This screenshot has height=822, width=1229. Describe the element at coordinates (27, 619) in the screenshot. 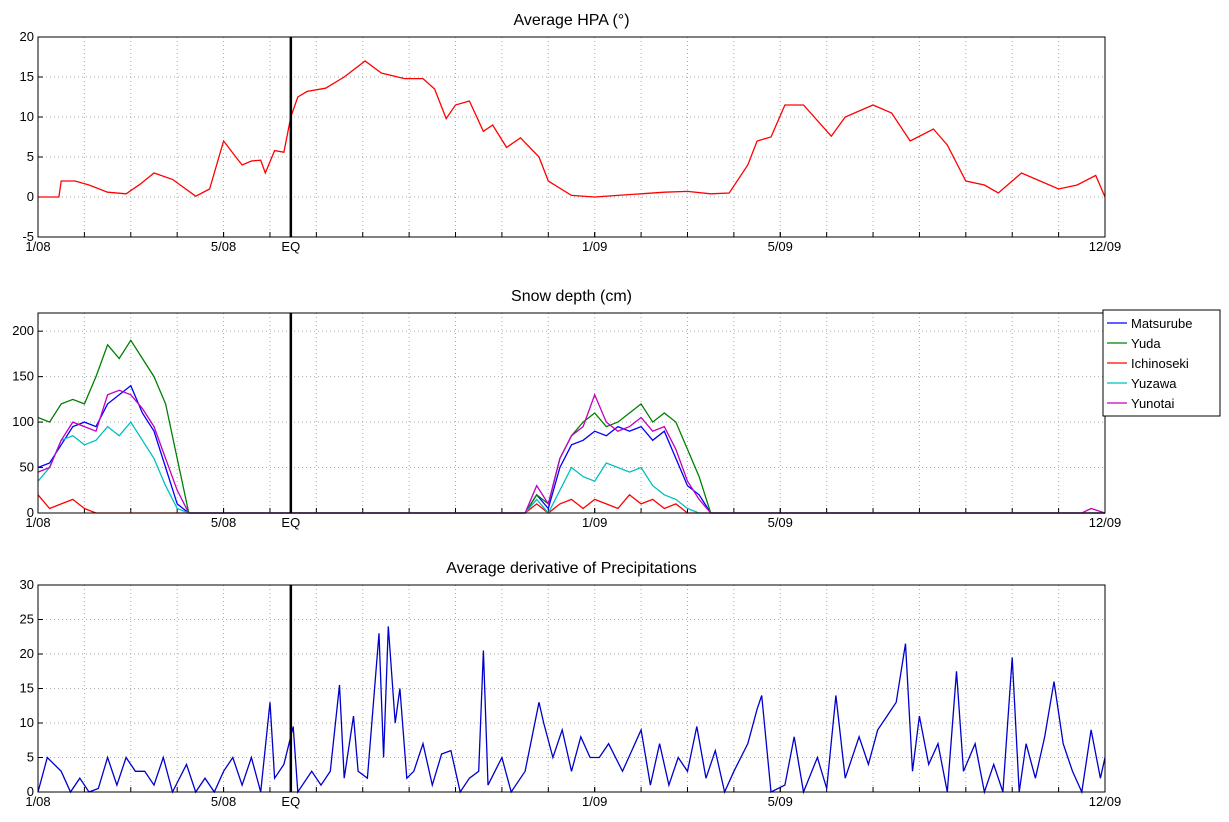

I see `y-tick-label: 25` at that location.